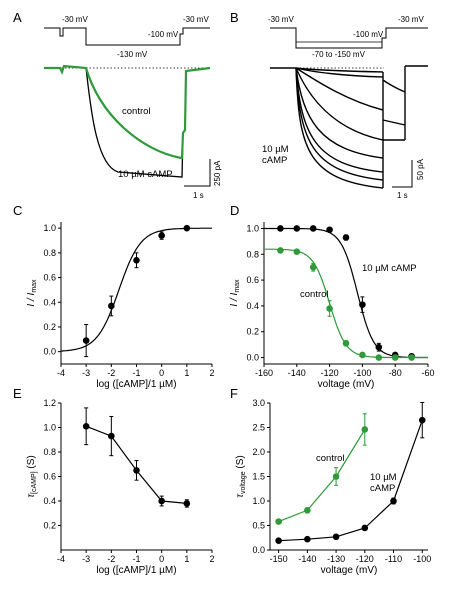  Describe the element at coordinates (49, 302) in the screenshot. I see `chart-c-y-tick-label: 0.4` at that location.